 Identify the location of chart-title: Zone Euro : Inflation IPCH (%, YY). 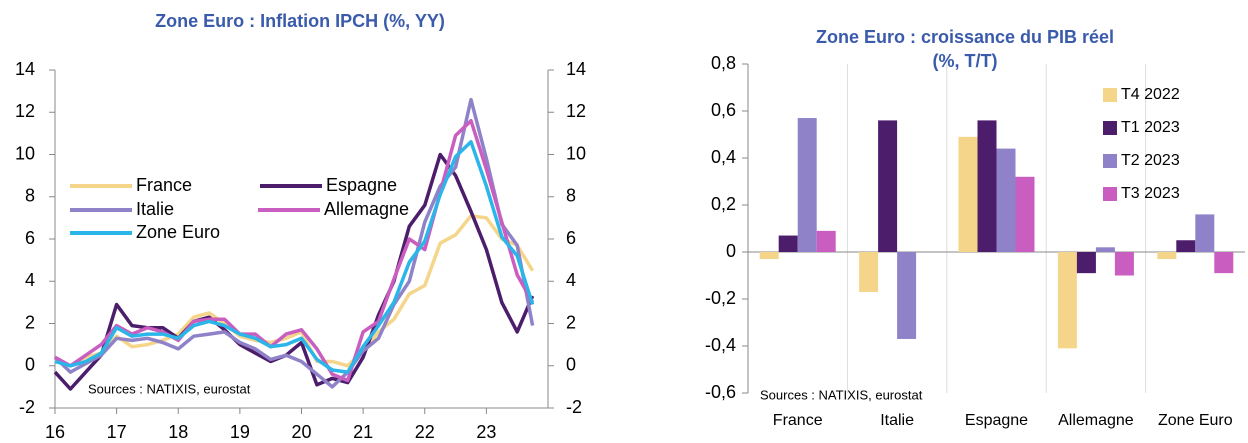
(300, 21).